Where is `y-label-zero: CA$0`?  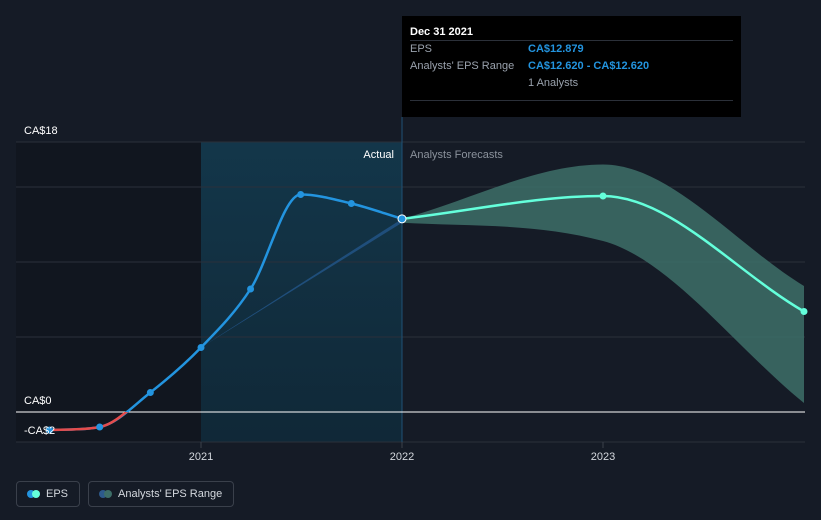 y-label-zero: CA$0 is located at coordinates (38, 401).